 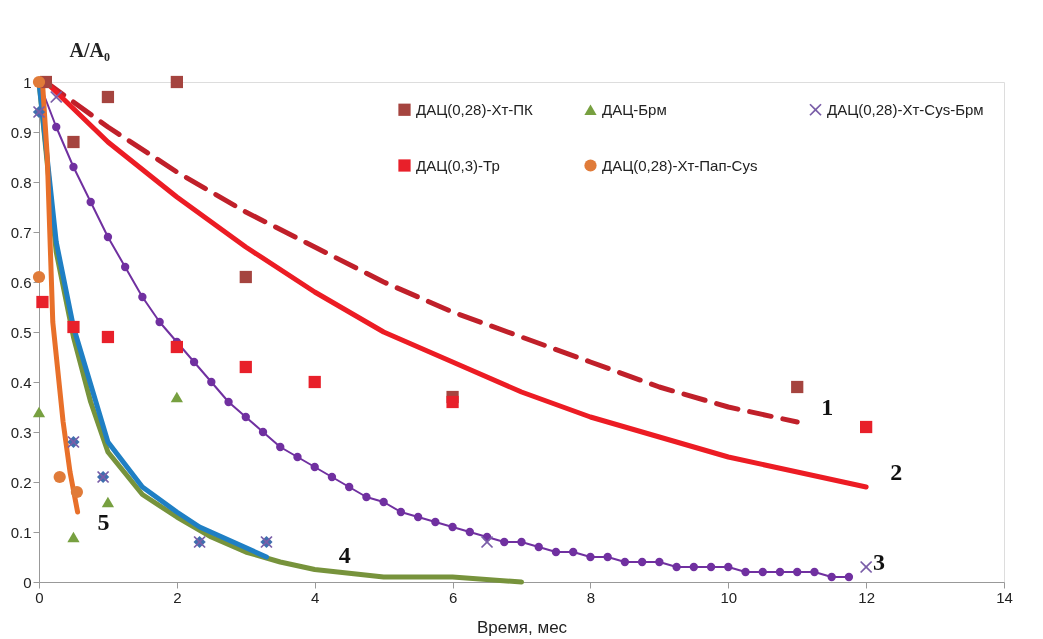 What do you see at coordinates (21, 182) in the screenshot?
I see `y-tick-label: 0.8` at bounding box center [21, 182].